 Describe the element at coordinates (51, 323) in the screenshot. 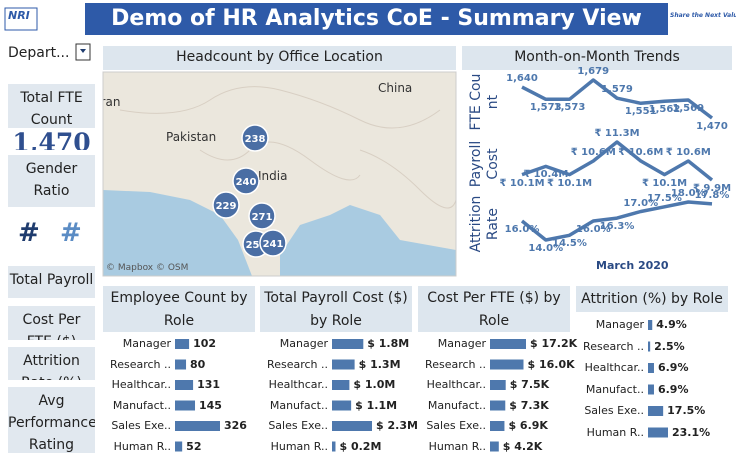

I see `kpi-label: Cost Per FTE ($)` at that location.